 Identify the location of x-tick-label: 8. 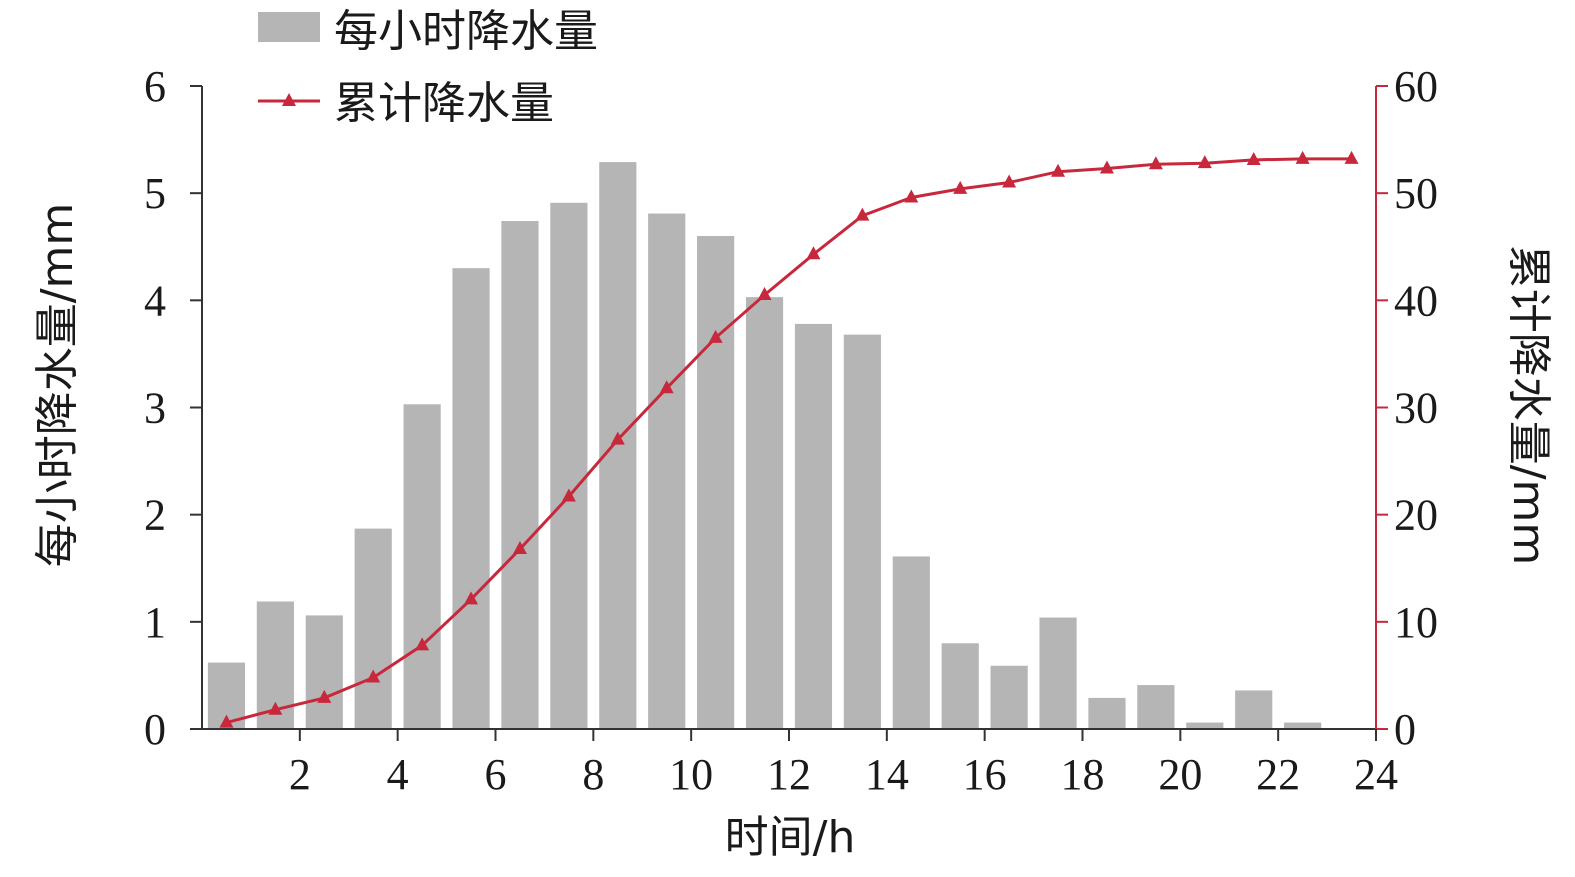
(593, 774).